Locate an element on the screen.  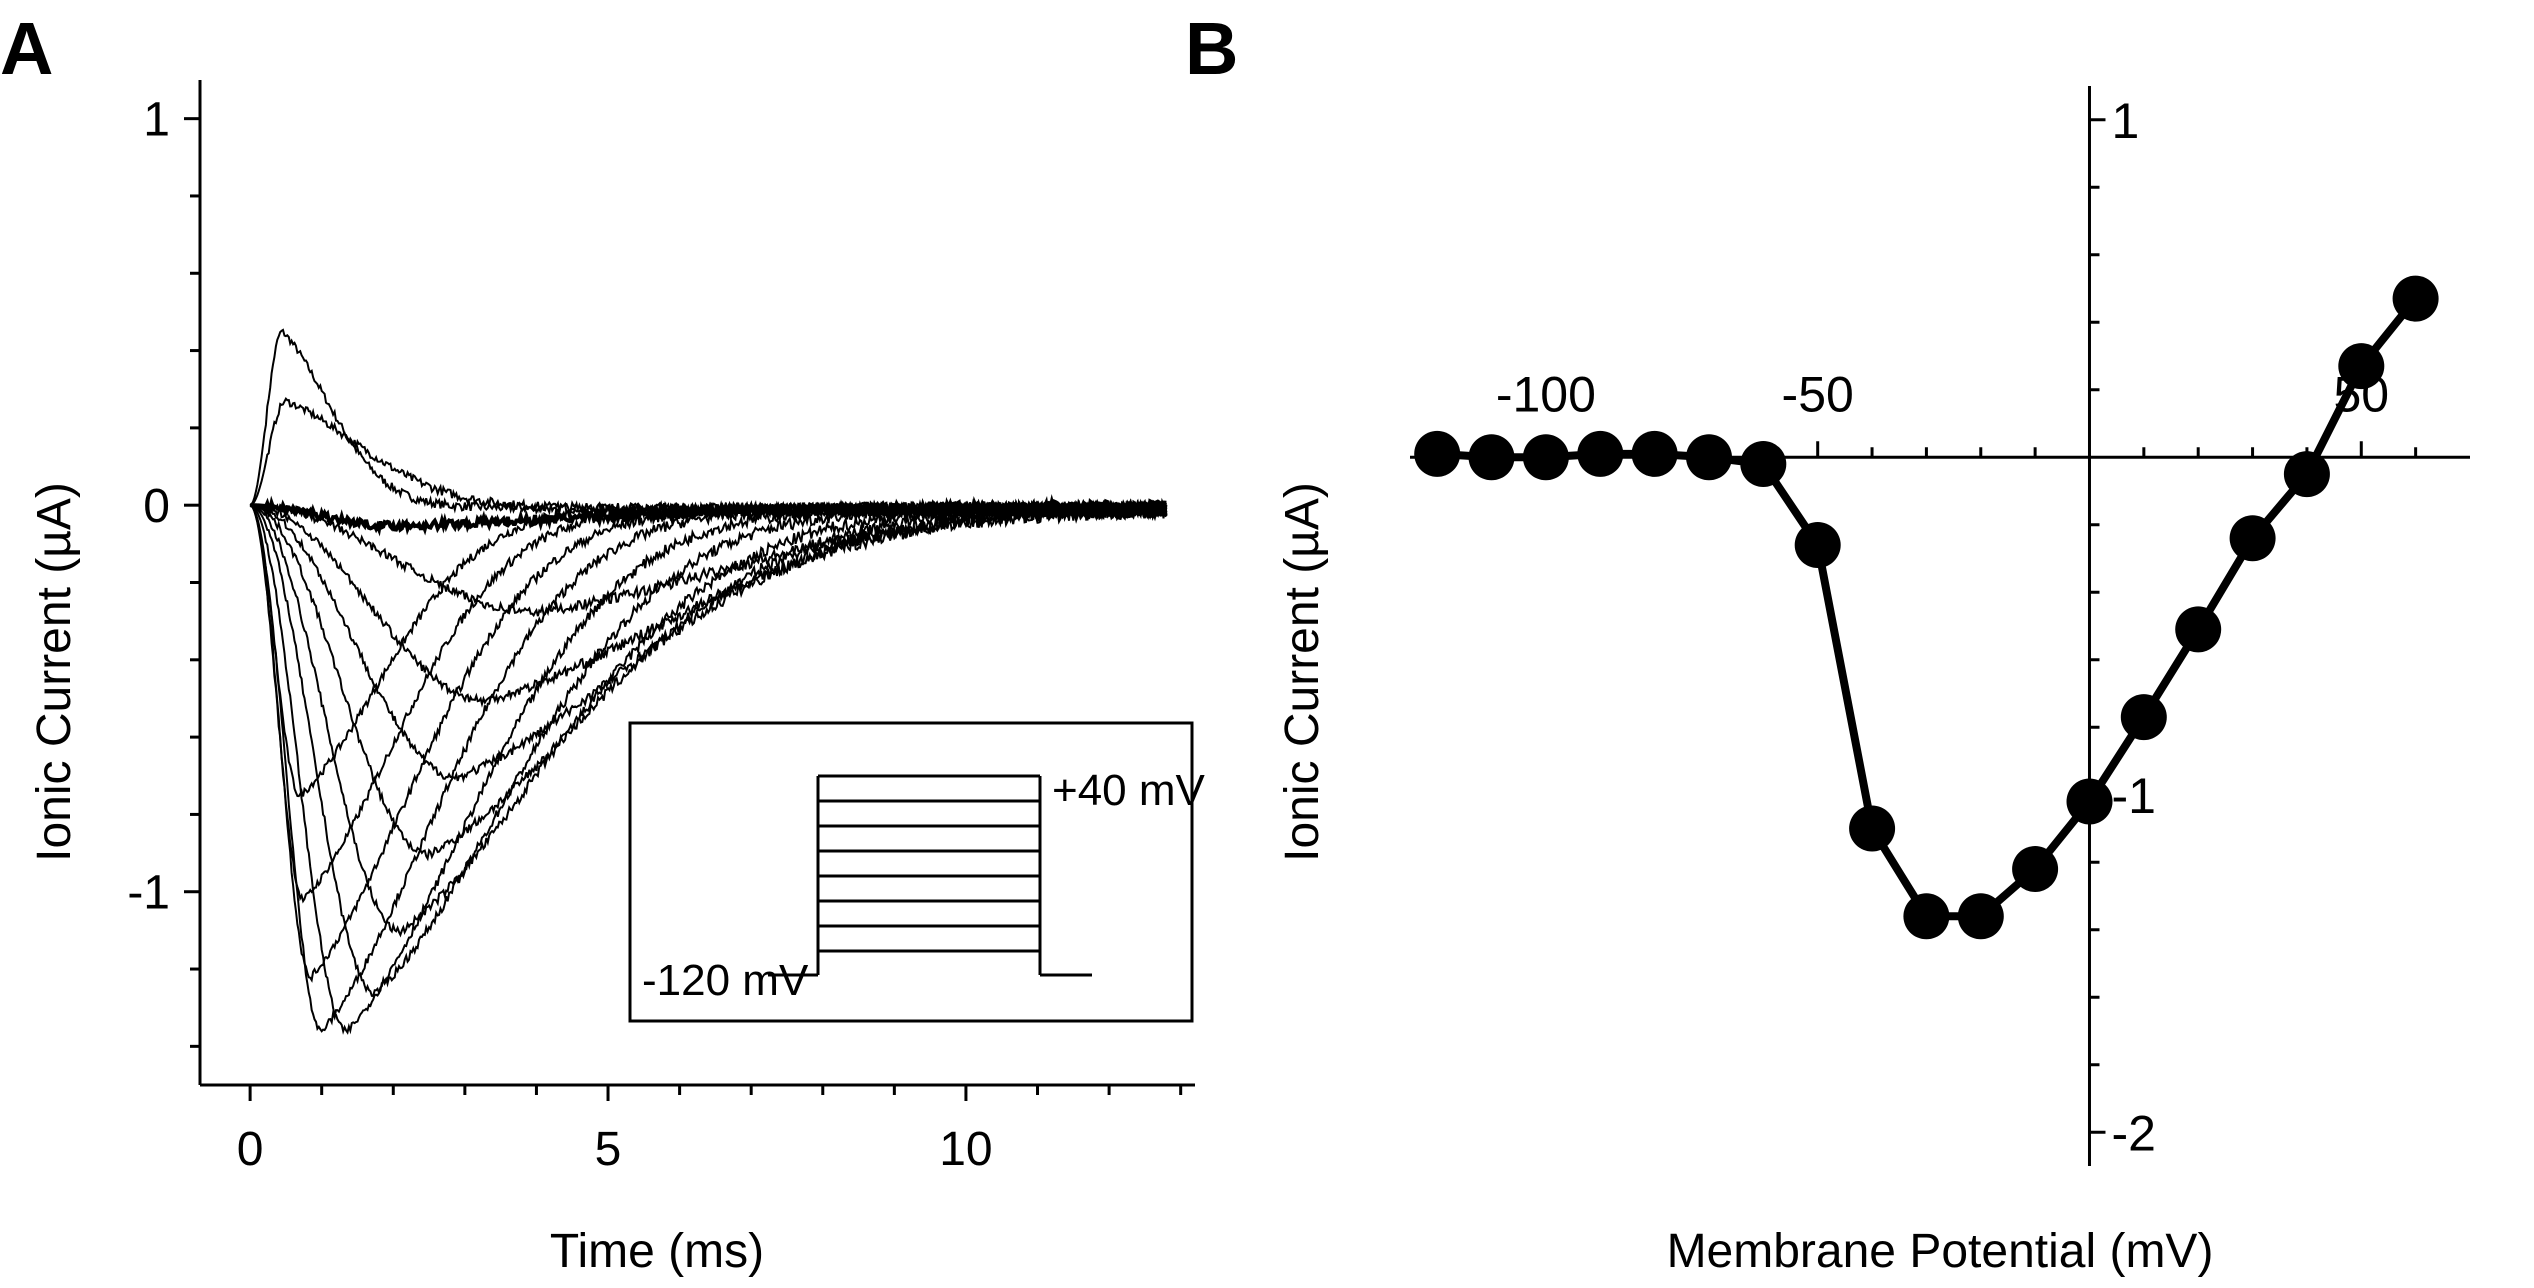
panel-a-x-tick-label: 10 is located at coordinates (965, 1149).